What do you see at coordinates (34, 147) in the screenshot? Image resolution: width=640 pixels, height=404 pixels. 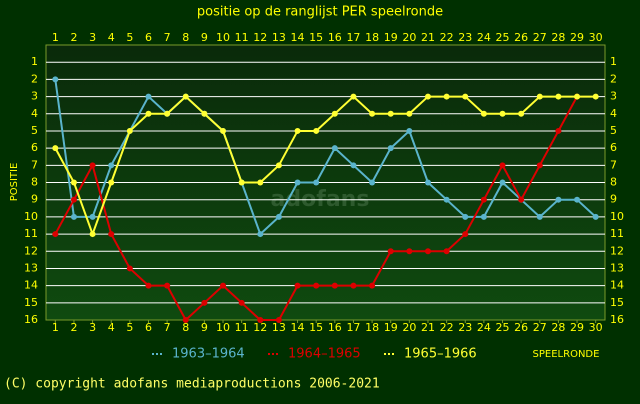 I see `y-tick-label: 6` at bounding box center [34, 147].